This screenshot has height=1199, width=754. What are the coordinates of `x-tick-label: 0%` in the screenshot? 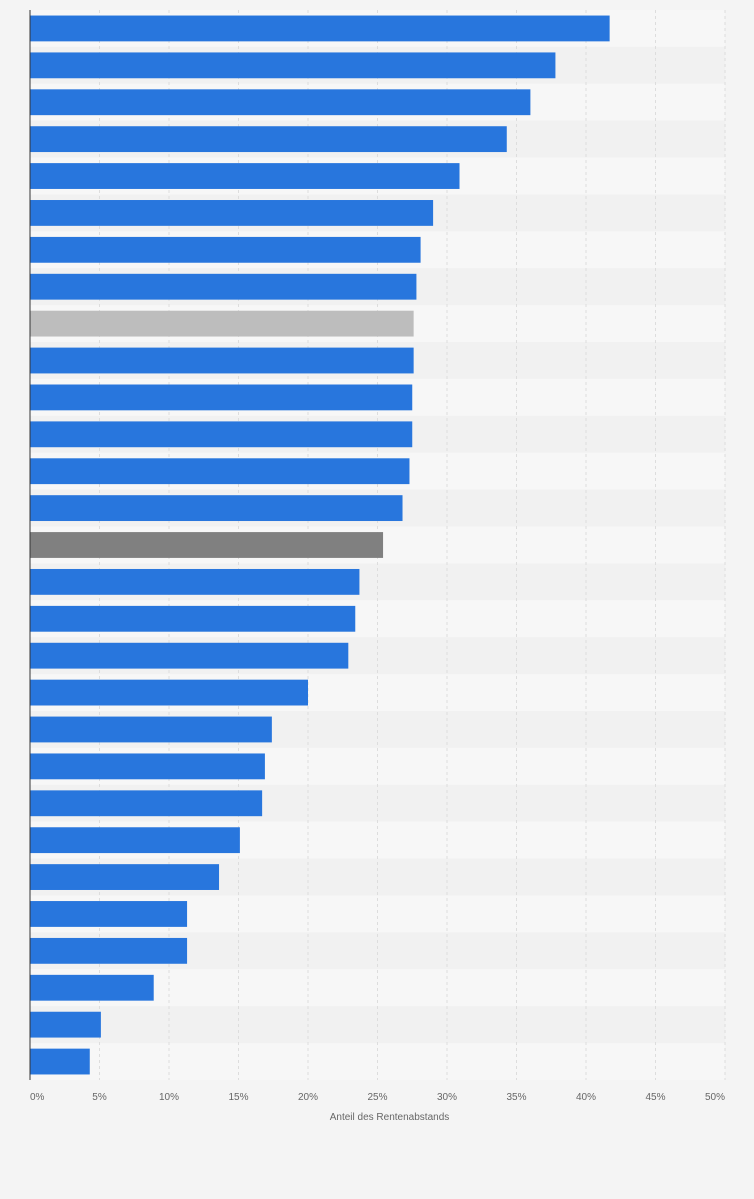 It's located at (37, 1097).